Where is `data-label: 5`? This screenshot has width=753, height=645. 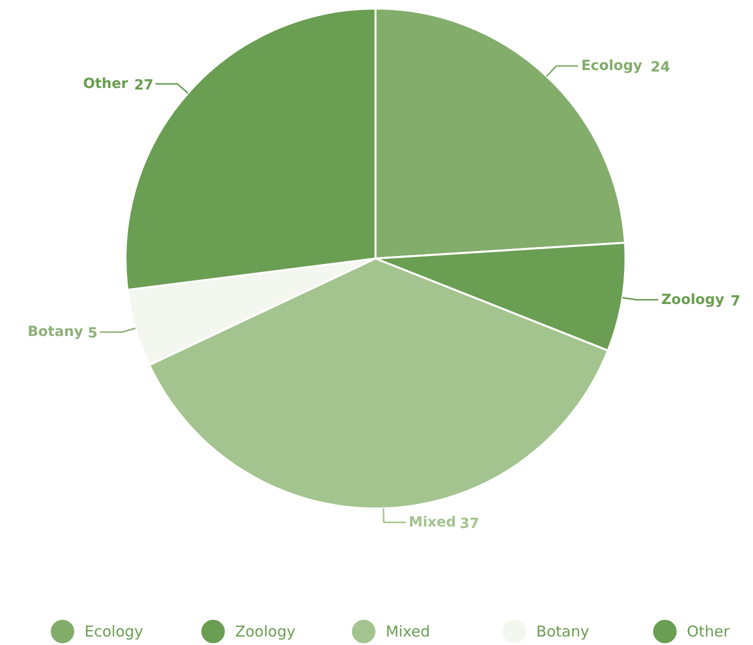
data-label: 5 is located at coordinates (93, 334).